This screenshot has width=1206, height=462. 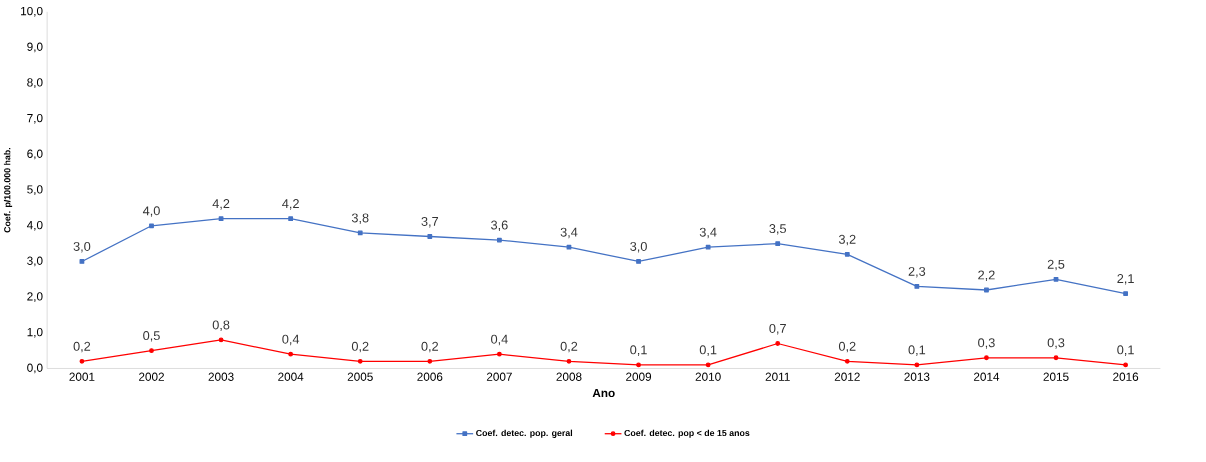 What do you see at coordinates (151, 376) in the screenshot?
I see `x-tick-label: 2002` at bounding box center [151, 376].